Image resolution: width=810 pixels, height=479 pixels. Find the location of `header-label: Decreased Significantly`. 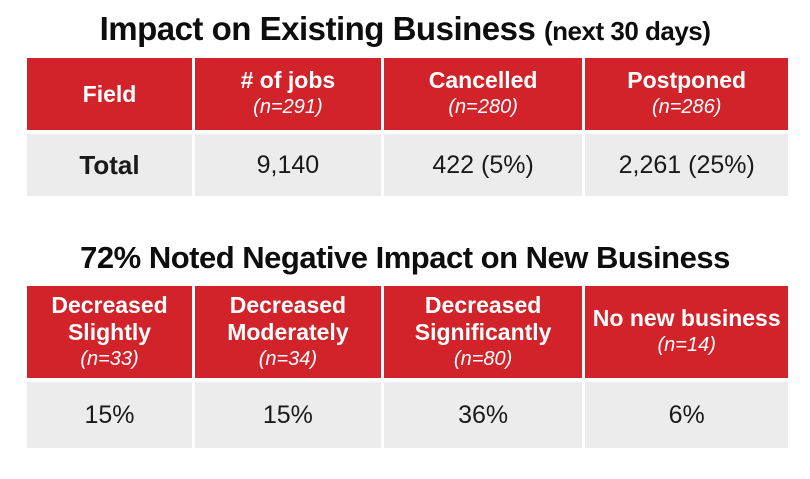

header-label: Decreased Significantly is located at coordinates (483, 318).